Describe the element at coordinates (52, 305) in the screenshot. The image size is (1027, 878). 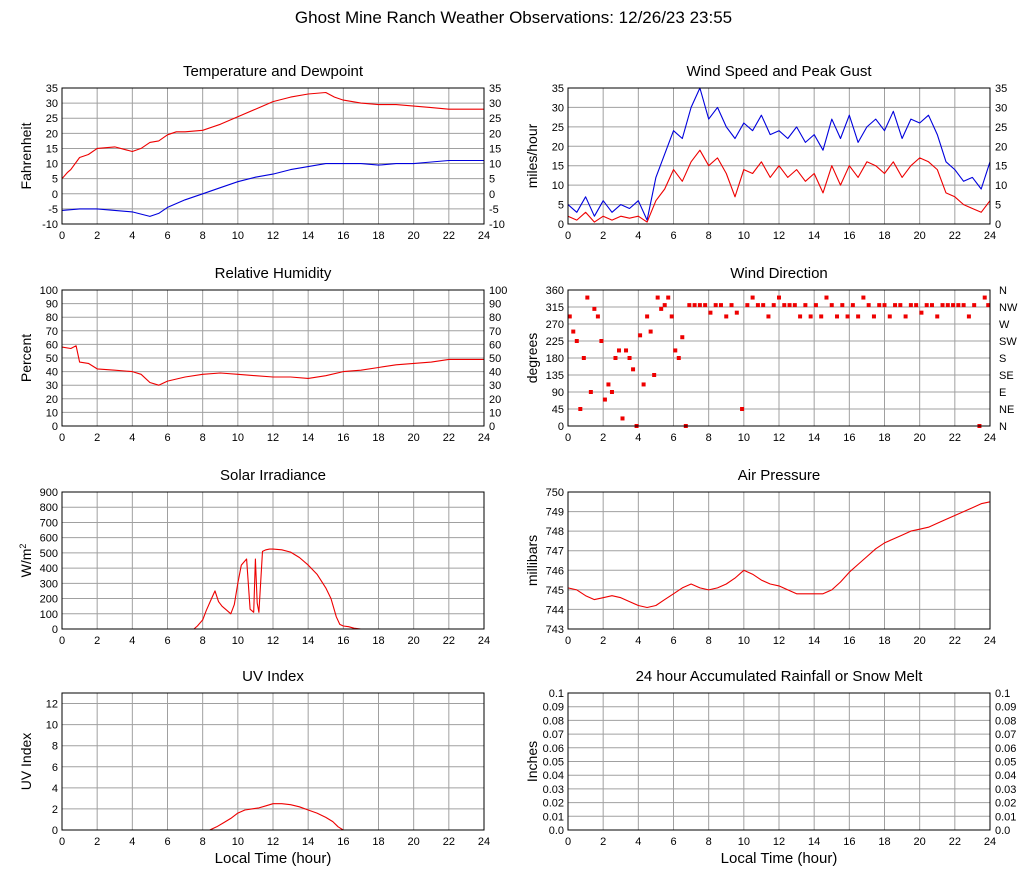
I see `y-tick-label: 90` at that location.